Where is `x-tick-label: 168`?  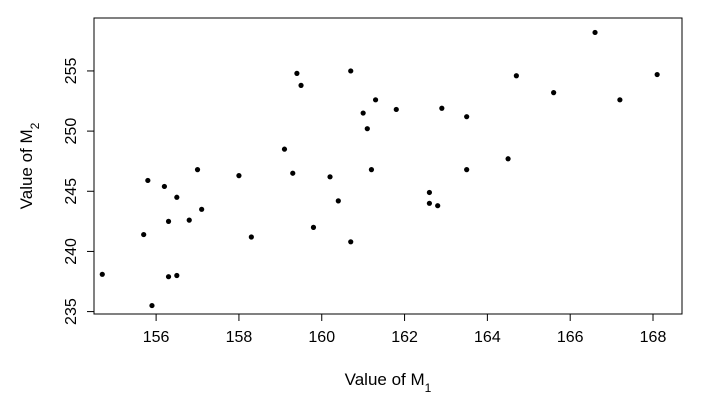 x-tick-label: 168 is located at coordinates (653, 337).